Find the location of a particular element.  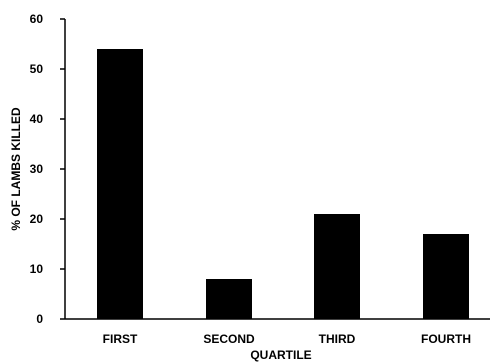

y-tick-label-50: 50 is located at coordinates (37, 69).